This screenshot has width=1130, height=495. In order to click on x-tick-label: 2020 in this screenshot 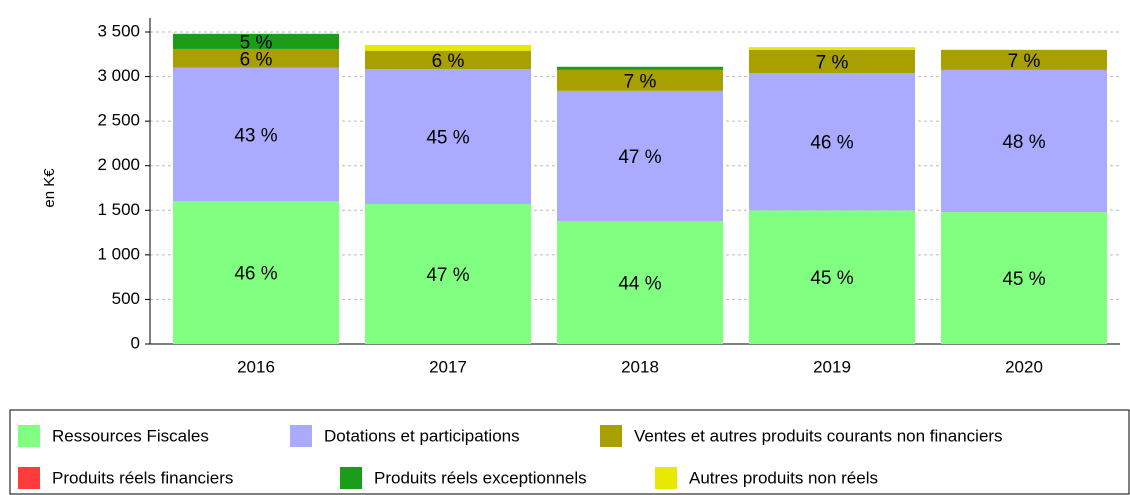, I will do `click(1024, 366)`.